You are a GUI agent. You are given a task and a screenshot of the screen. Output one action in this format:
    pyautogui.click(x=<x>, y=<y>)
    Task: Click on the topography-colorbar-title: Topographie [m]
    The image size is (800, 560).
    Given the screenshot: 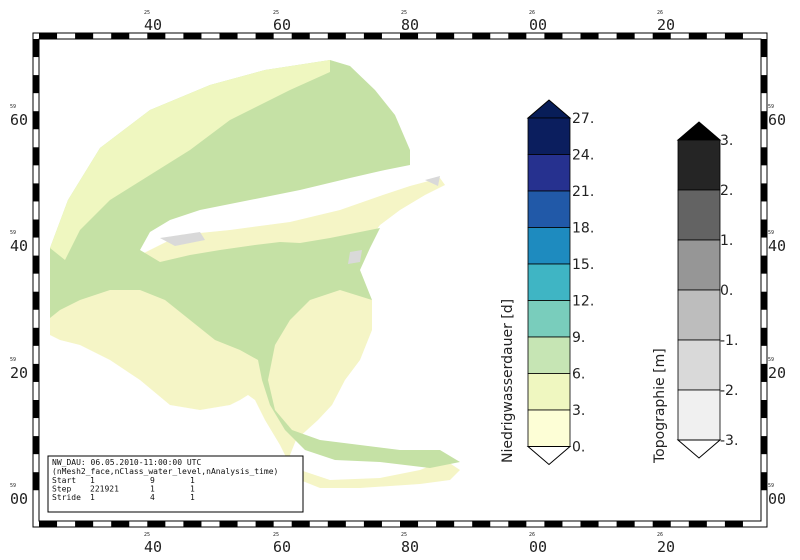 What is the action you would take?
    pyautogui.click(x=660, y=406)
    